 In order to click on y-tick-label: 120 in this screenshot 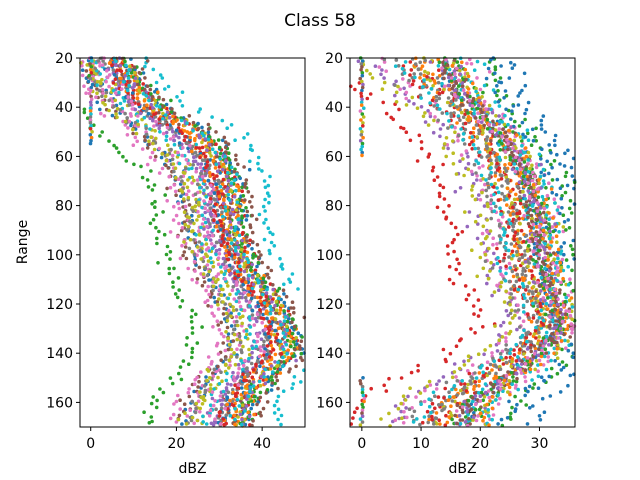, I will do `click(59, 305)`.